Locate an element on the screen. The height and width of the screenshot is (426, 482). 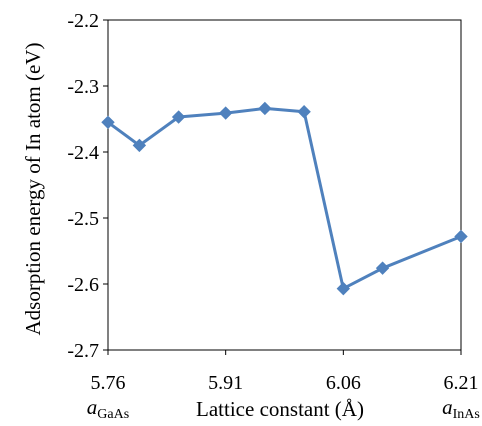
x-tick-label: 6.06 is located at coordinates (343, 383).